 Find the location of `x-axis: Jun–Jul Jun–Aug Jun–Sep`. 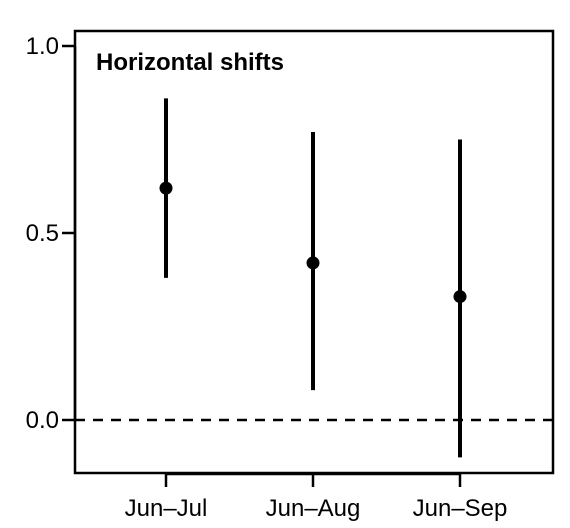

x-axis: Jun–Jul Jun–Aug Jun–Sep is located at coordinates (316, 497).